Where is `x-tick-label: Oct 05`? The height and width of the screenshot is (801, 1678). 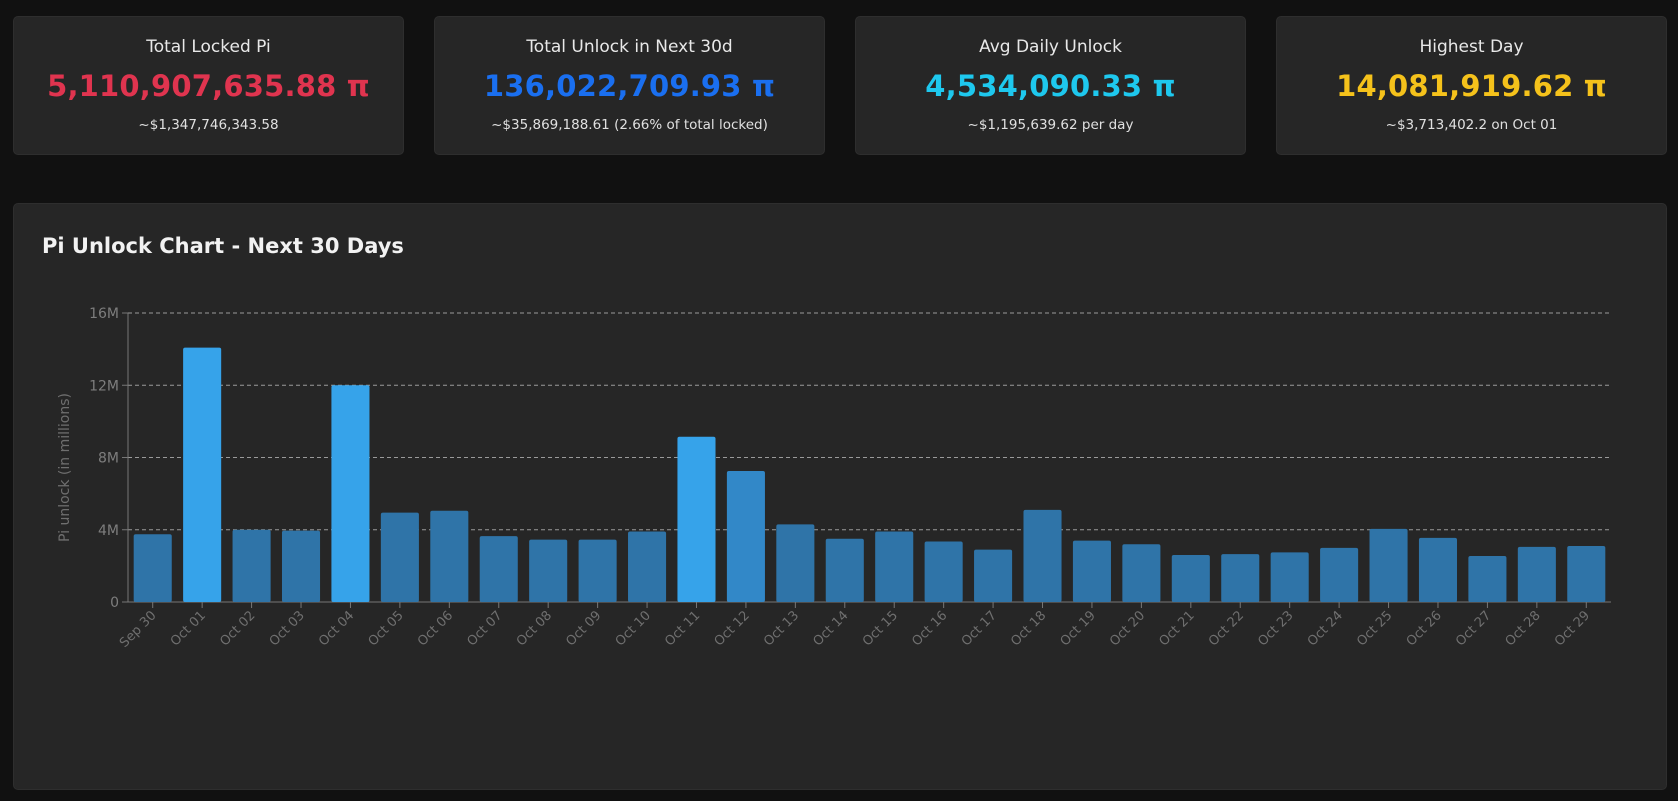
x-tick-label: Oct 05 is located at coordinates (386, 628).